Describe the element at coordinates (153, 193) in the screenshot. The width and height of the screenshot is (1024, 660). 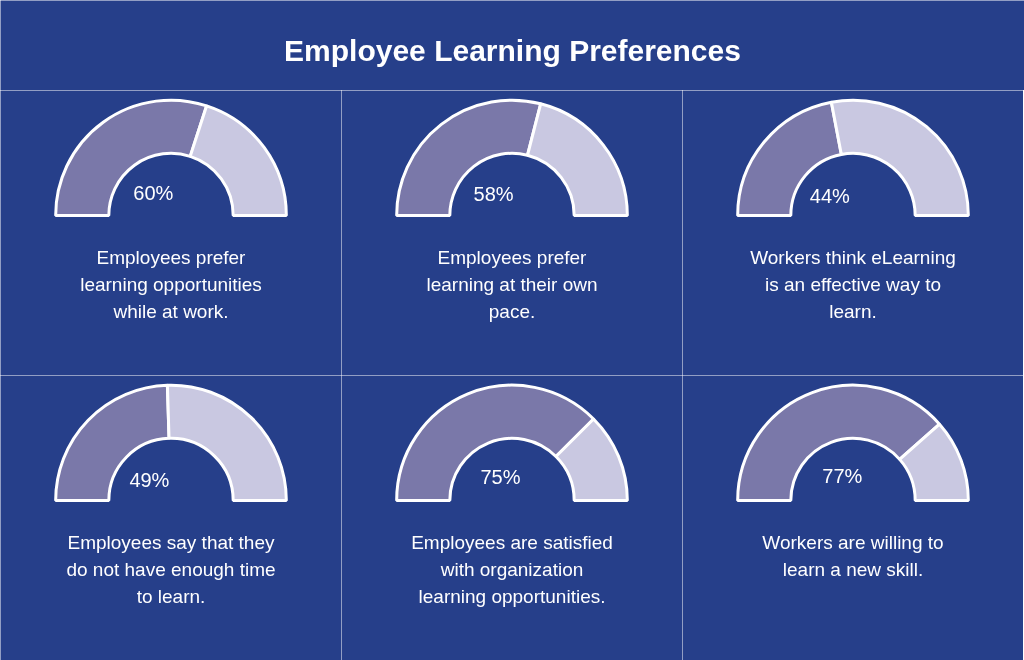
I see `data-label: 60%` at that location.